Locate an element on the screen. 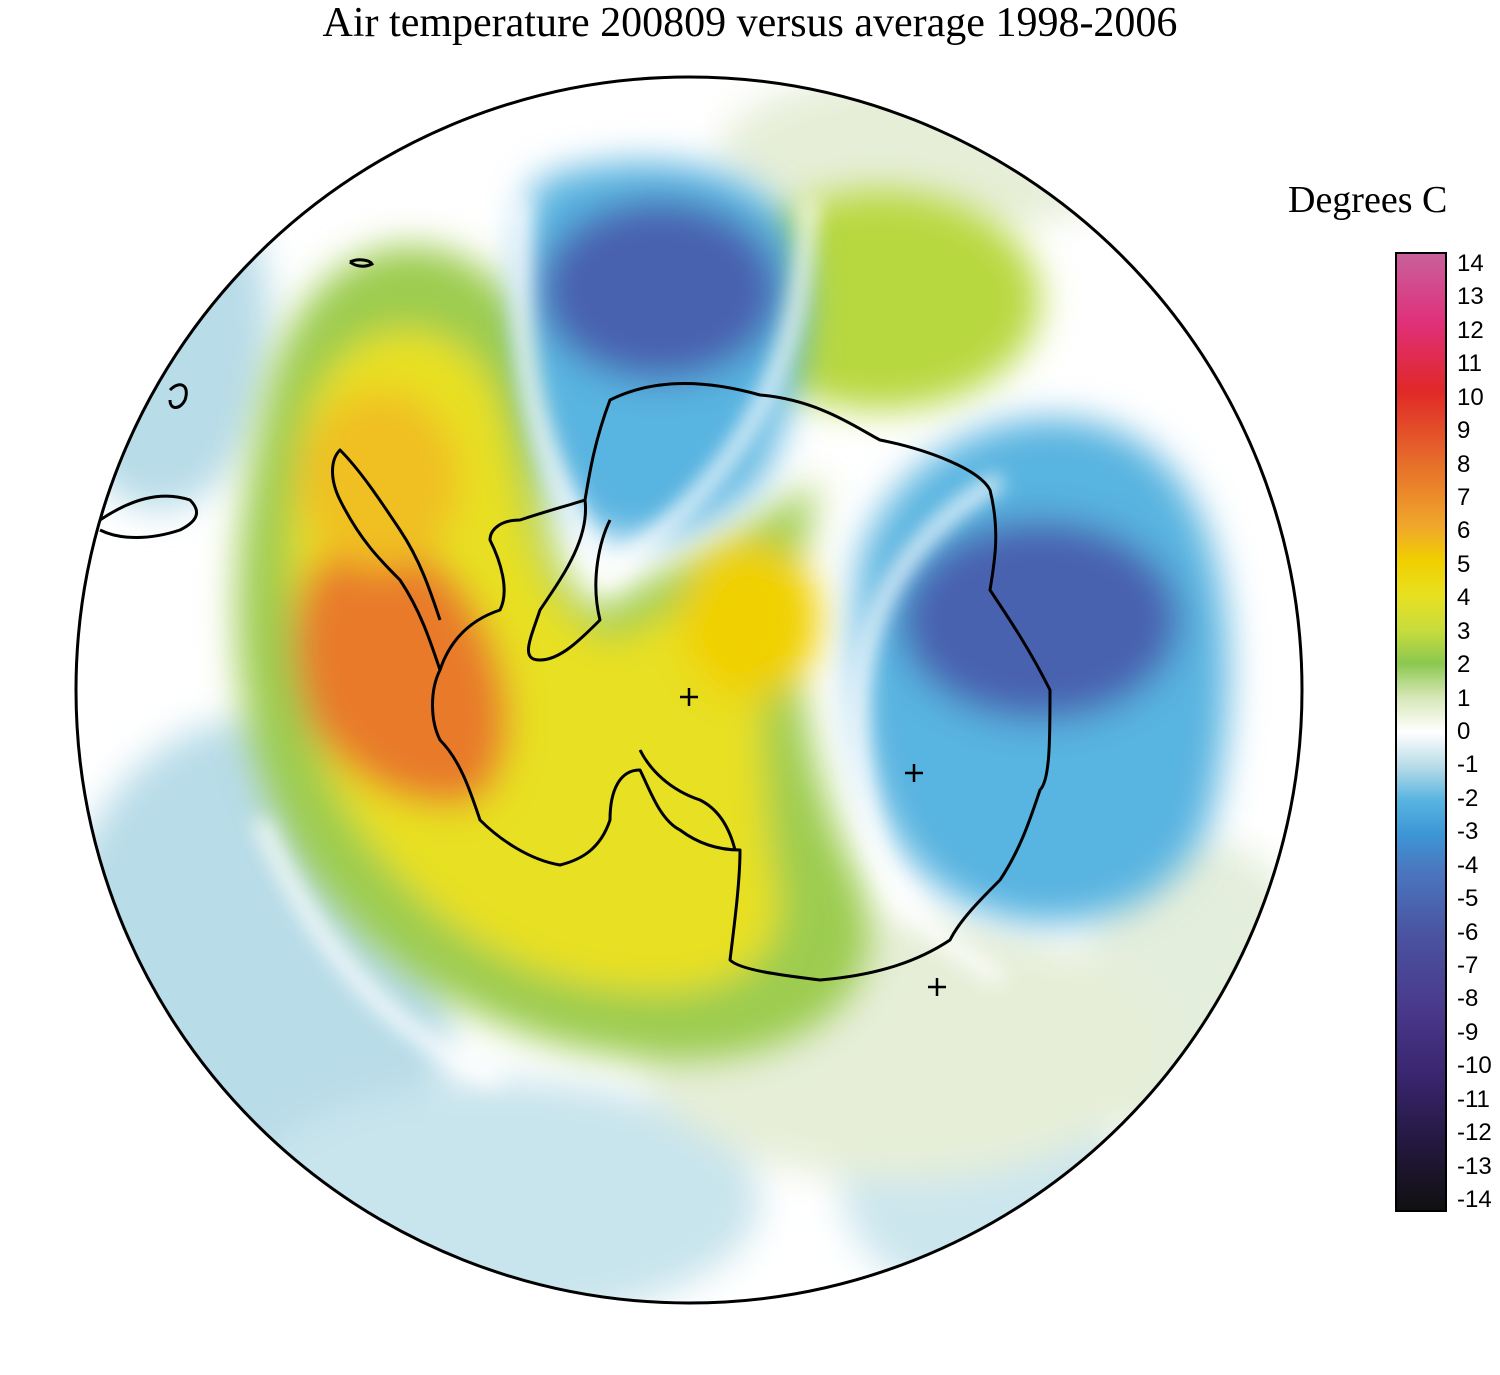 The height and width of the screenshot is (1375, 1500). colorbar-tick-label: 14 is located at coordinates (1470, 263).